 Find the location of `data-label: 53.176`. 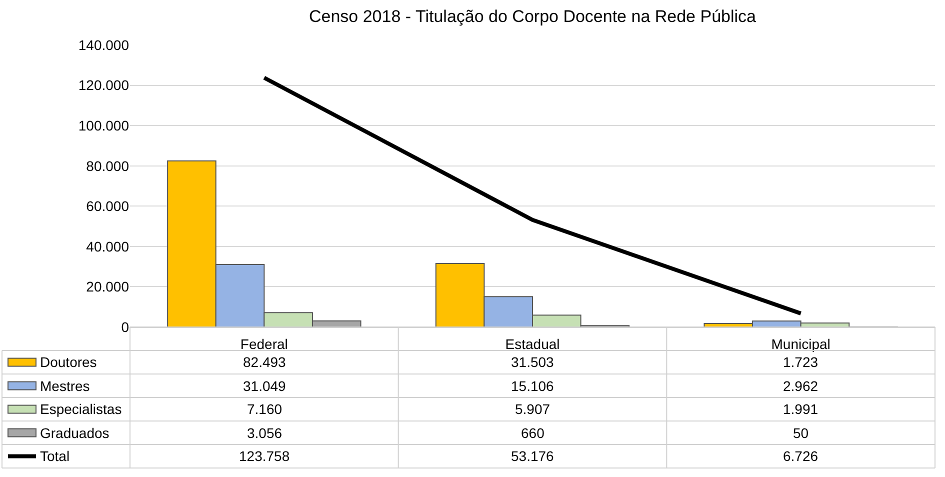

data-label: 53.176 is located at coordinates (532, 456).